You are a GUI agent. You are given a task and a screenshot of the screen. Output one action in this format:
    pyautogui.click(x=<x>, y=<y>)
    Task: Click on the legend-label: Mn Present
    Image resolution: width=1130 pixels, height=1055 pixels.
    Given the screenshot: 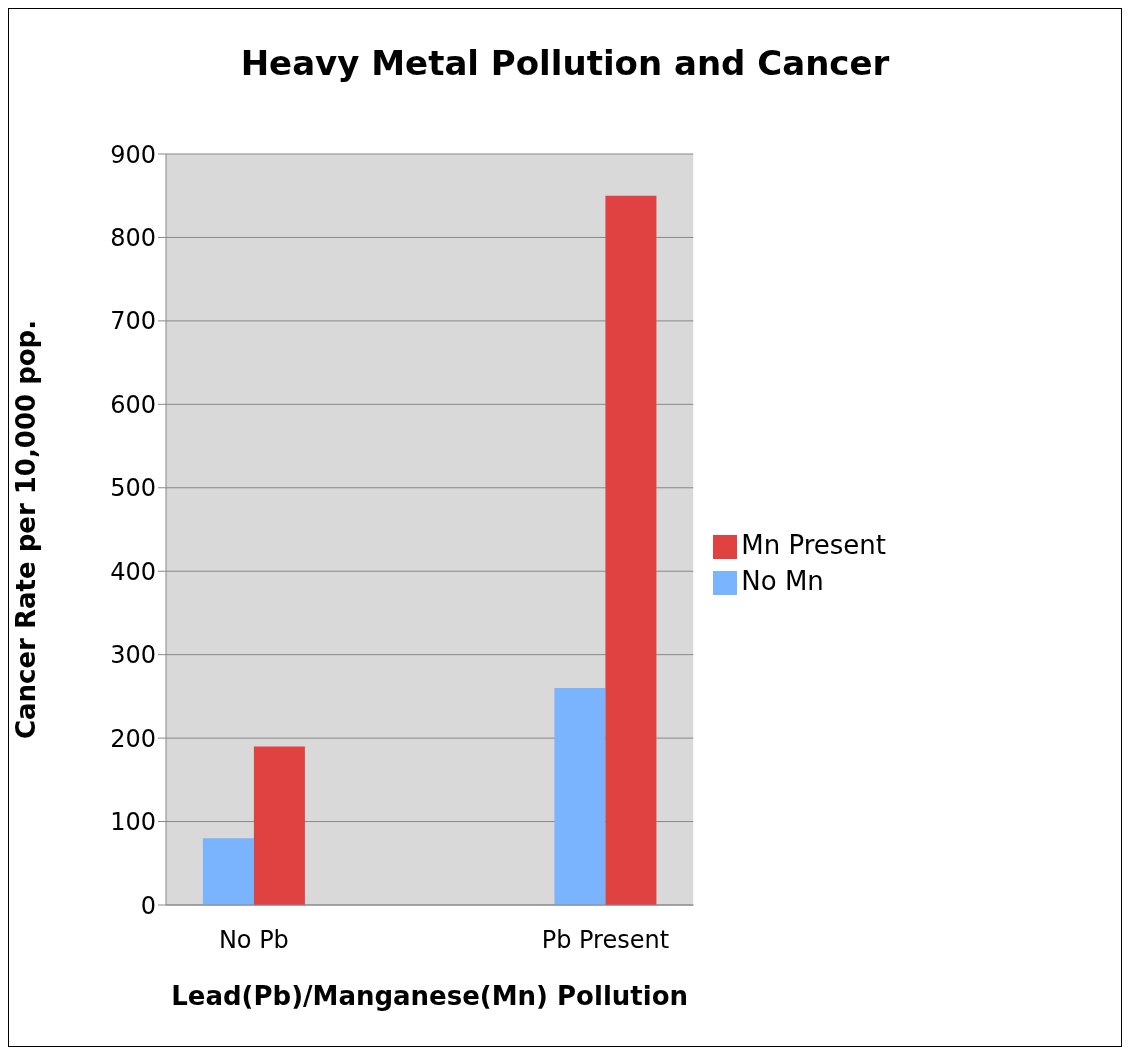 What is the action you would take?
    pyautogui.click(x=813, y=545)
    